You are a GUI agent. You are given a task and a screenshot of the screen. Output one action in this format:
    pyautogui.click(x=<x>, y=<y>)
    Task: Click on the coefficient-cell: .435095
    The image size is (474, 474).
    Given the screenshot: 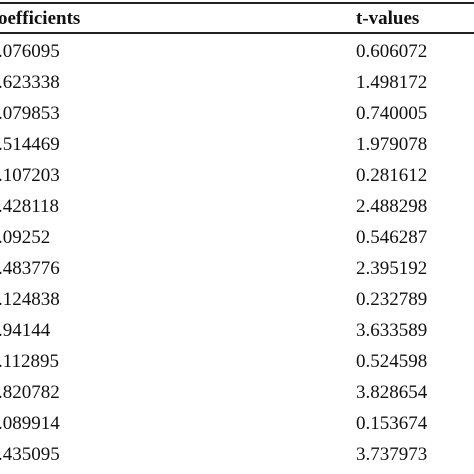 What is the action you would take?
    pyautogui.click(x=30, y=454)
    